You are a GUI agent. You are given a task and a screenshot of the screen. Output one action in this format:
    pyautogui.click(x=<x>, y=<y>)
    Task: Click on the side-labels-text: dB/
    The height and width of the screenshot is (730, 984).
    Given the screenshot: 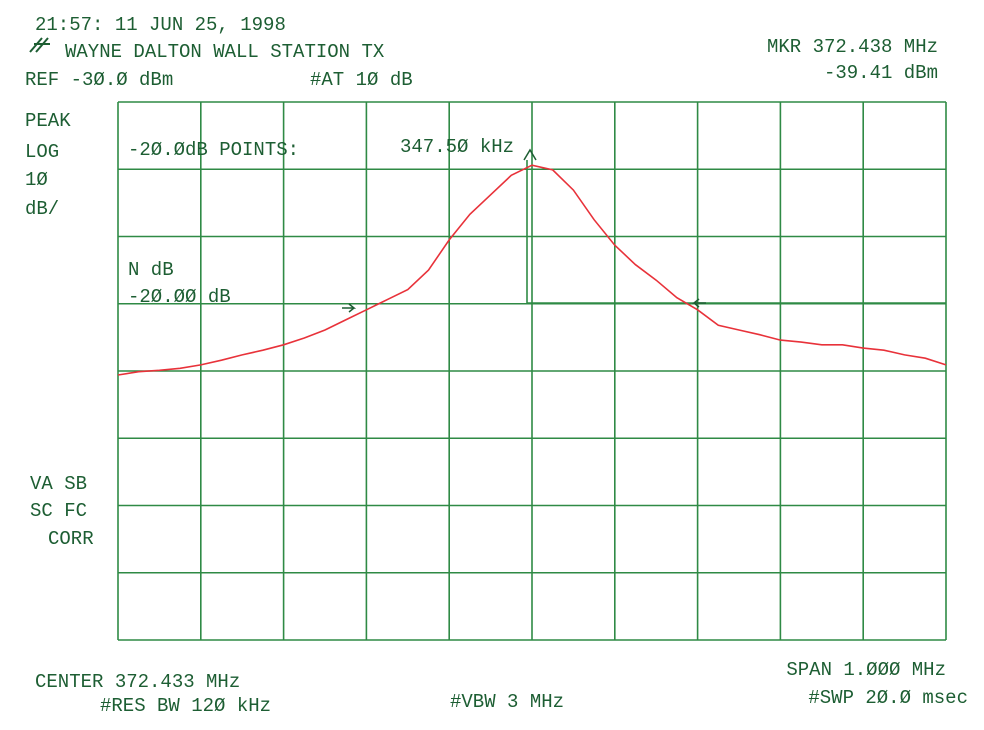 What is the action you would take?
    pyautogui.click(x=42, y=209)
    